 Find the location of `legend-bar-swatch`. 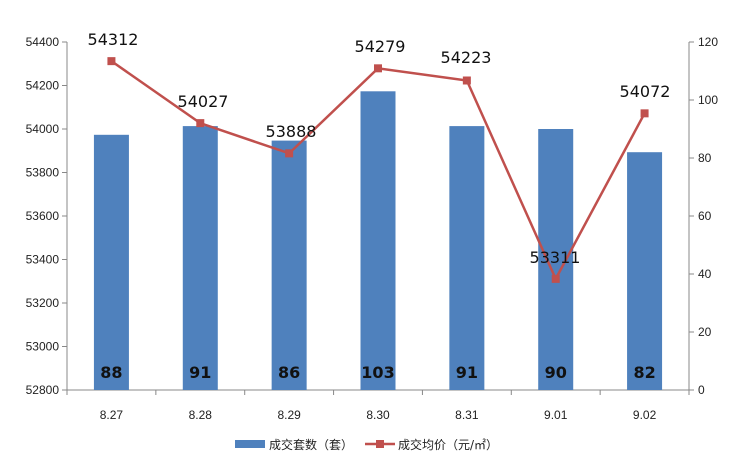

legend-bar-swatch is located at coordinates (250, 444).